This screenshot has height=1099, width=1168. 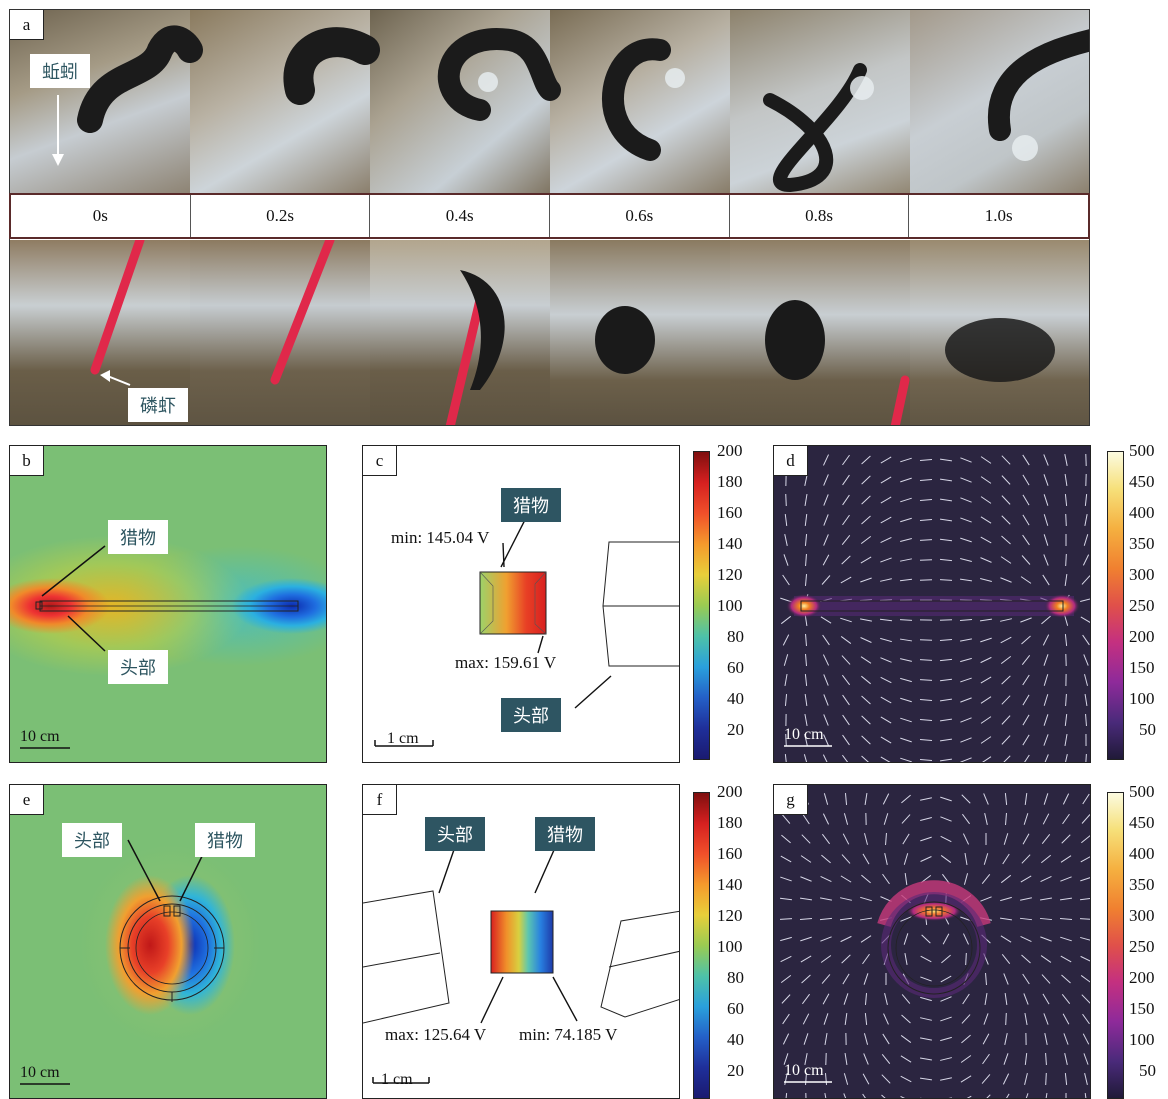 What do you see at coordinates (730, 574) in the screenshot?
I see `colorbar-tick: 120` at bounding box center [730, 574].